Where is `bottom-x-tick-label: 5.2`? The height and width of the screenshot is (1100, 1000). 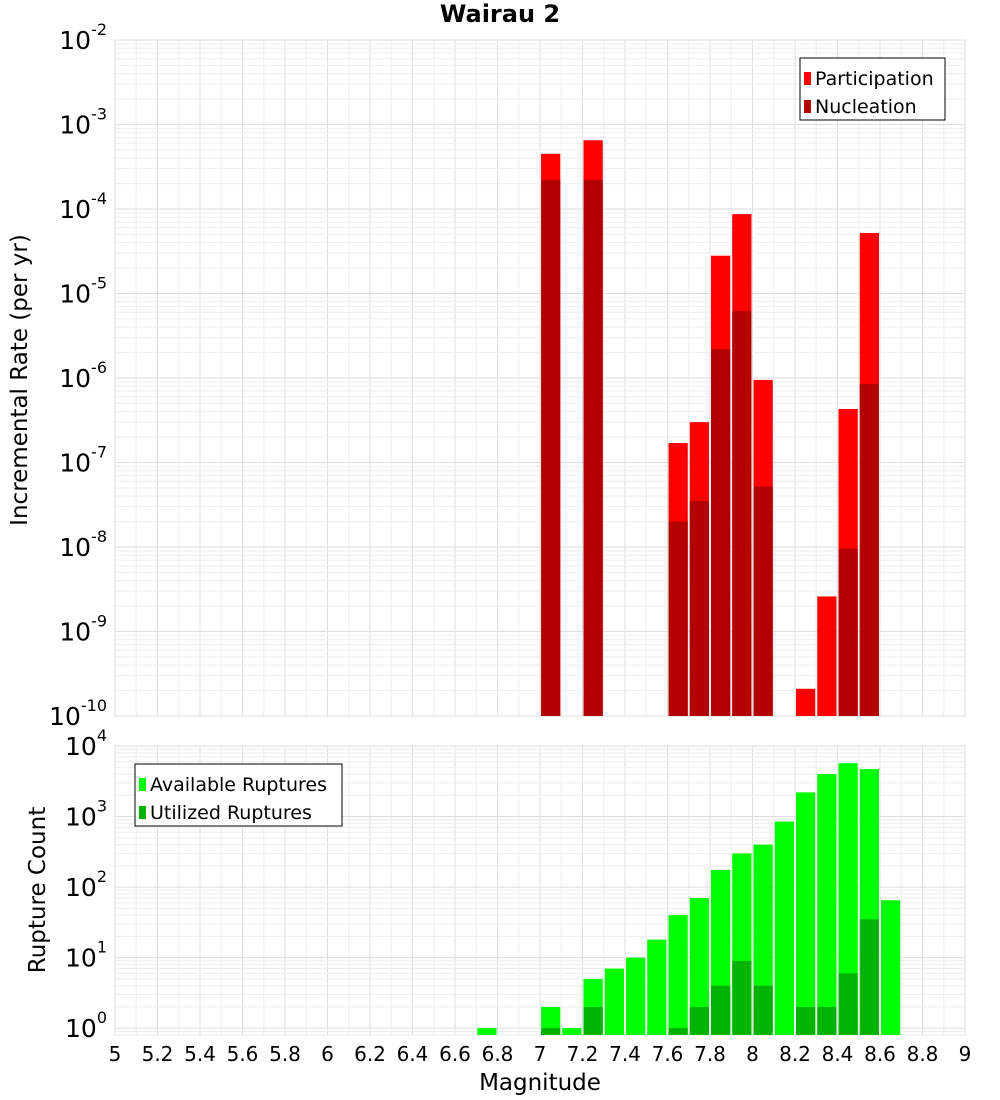
bottom-x-tick-label: 5.2 is located at coordinates (158, 1054).